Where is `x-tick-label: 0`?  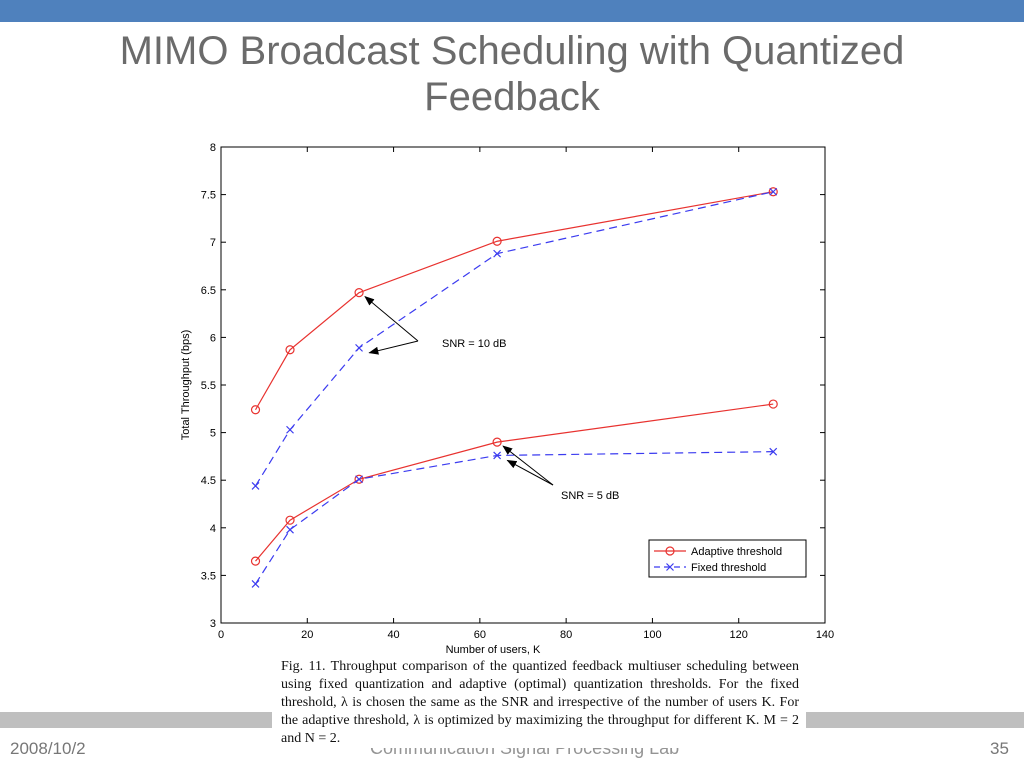 x-tick-label: 0 is located at coordinates (221, 635).